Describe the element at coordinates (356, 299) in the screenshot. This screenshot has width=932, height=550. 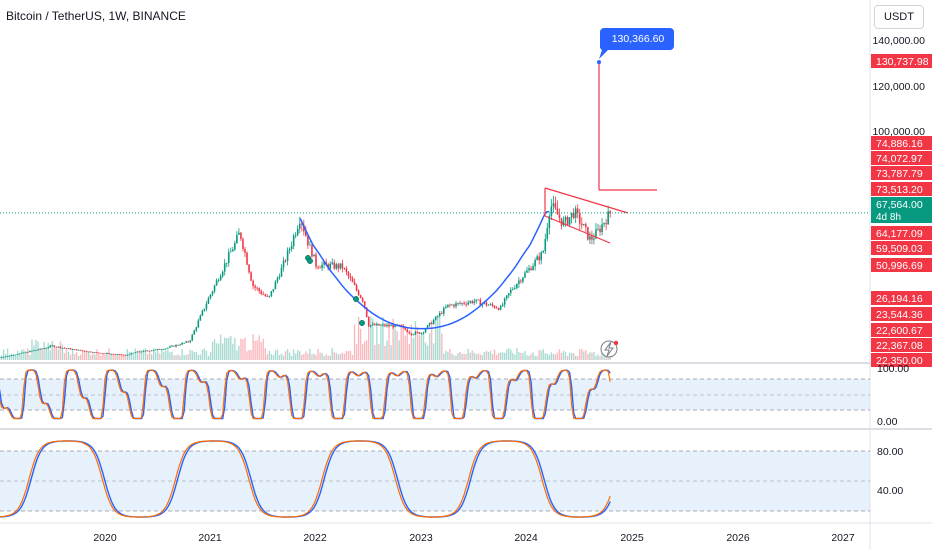
I see `signal-marker` at that location.